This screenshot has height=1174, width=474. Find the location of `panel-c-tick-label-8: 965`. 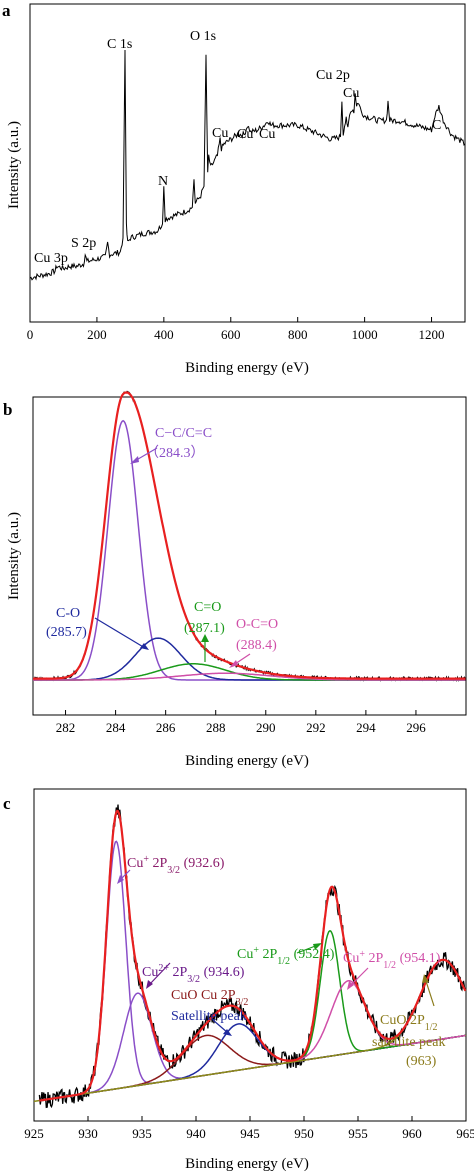

panel-c-tick-label-8: 965 is located at coordinates (465, 1133).